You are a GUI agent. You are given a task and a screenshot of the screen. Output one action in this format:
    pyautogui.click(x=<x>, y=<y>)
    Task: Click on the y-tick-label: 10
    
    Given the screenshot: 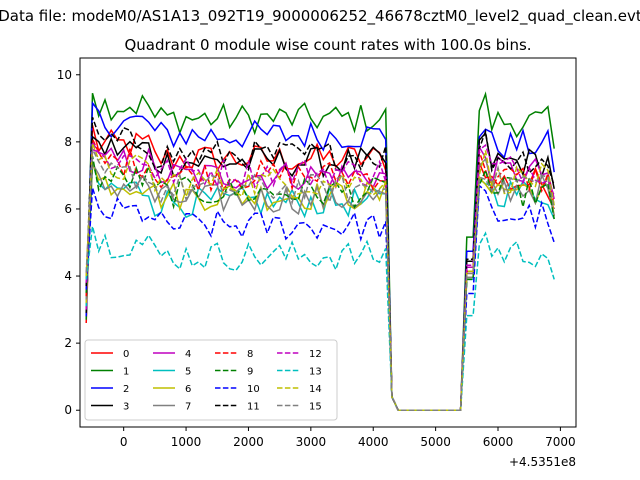 What is the action you would take?
    pyautogui.click(x=64, y=75)
    